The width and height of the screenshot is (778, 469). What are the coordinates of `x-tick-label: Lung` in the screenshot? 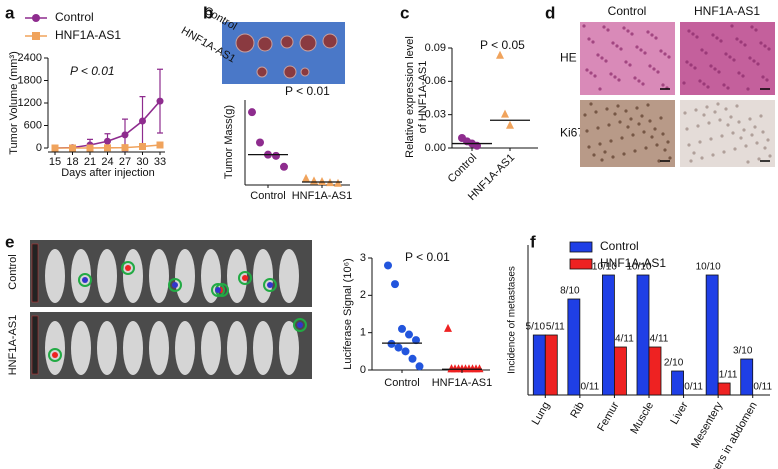 It's located at (541, 413).